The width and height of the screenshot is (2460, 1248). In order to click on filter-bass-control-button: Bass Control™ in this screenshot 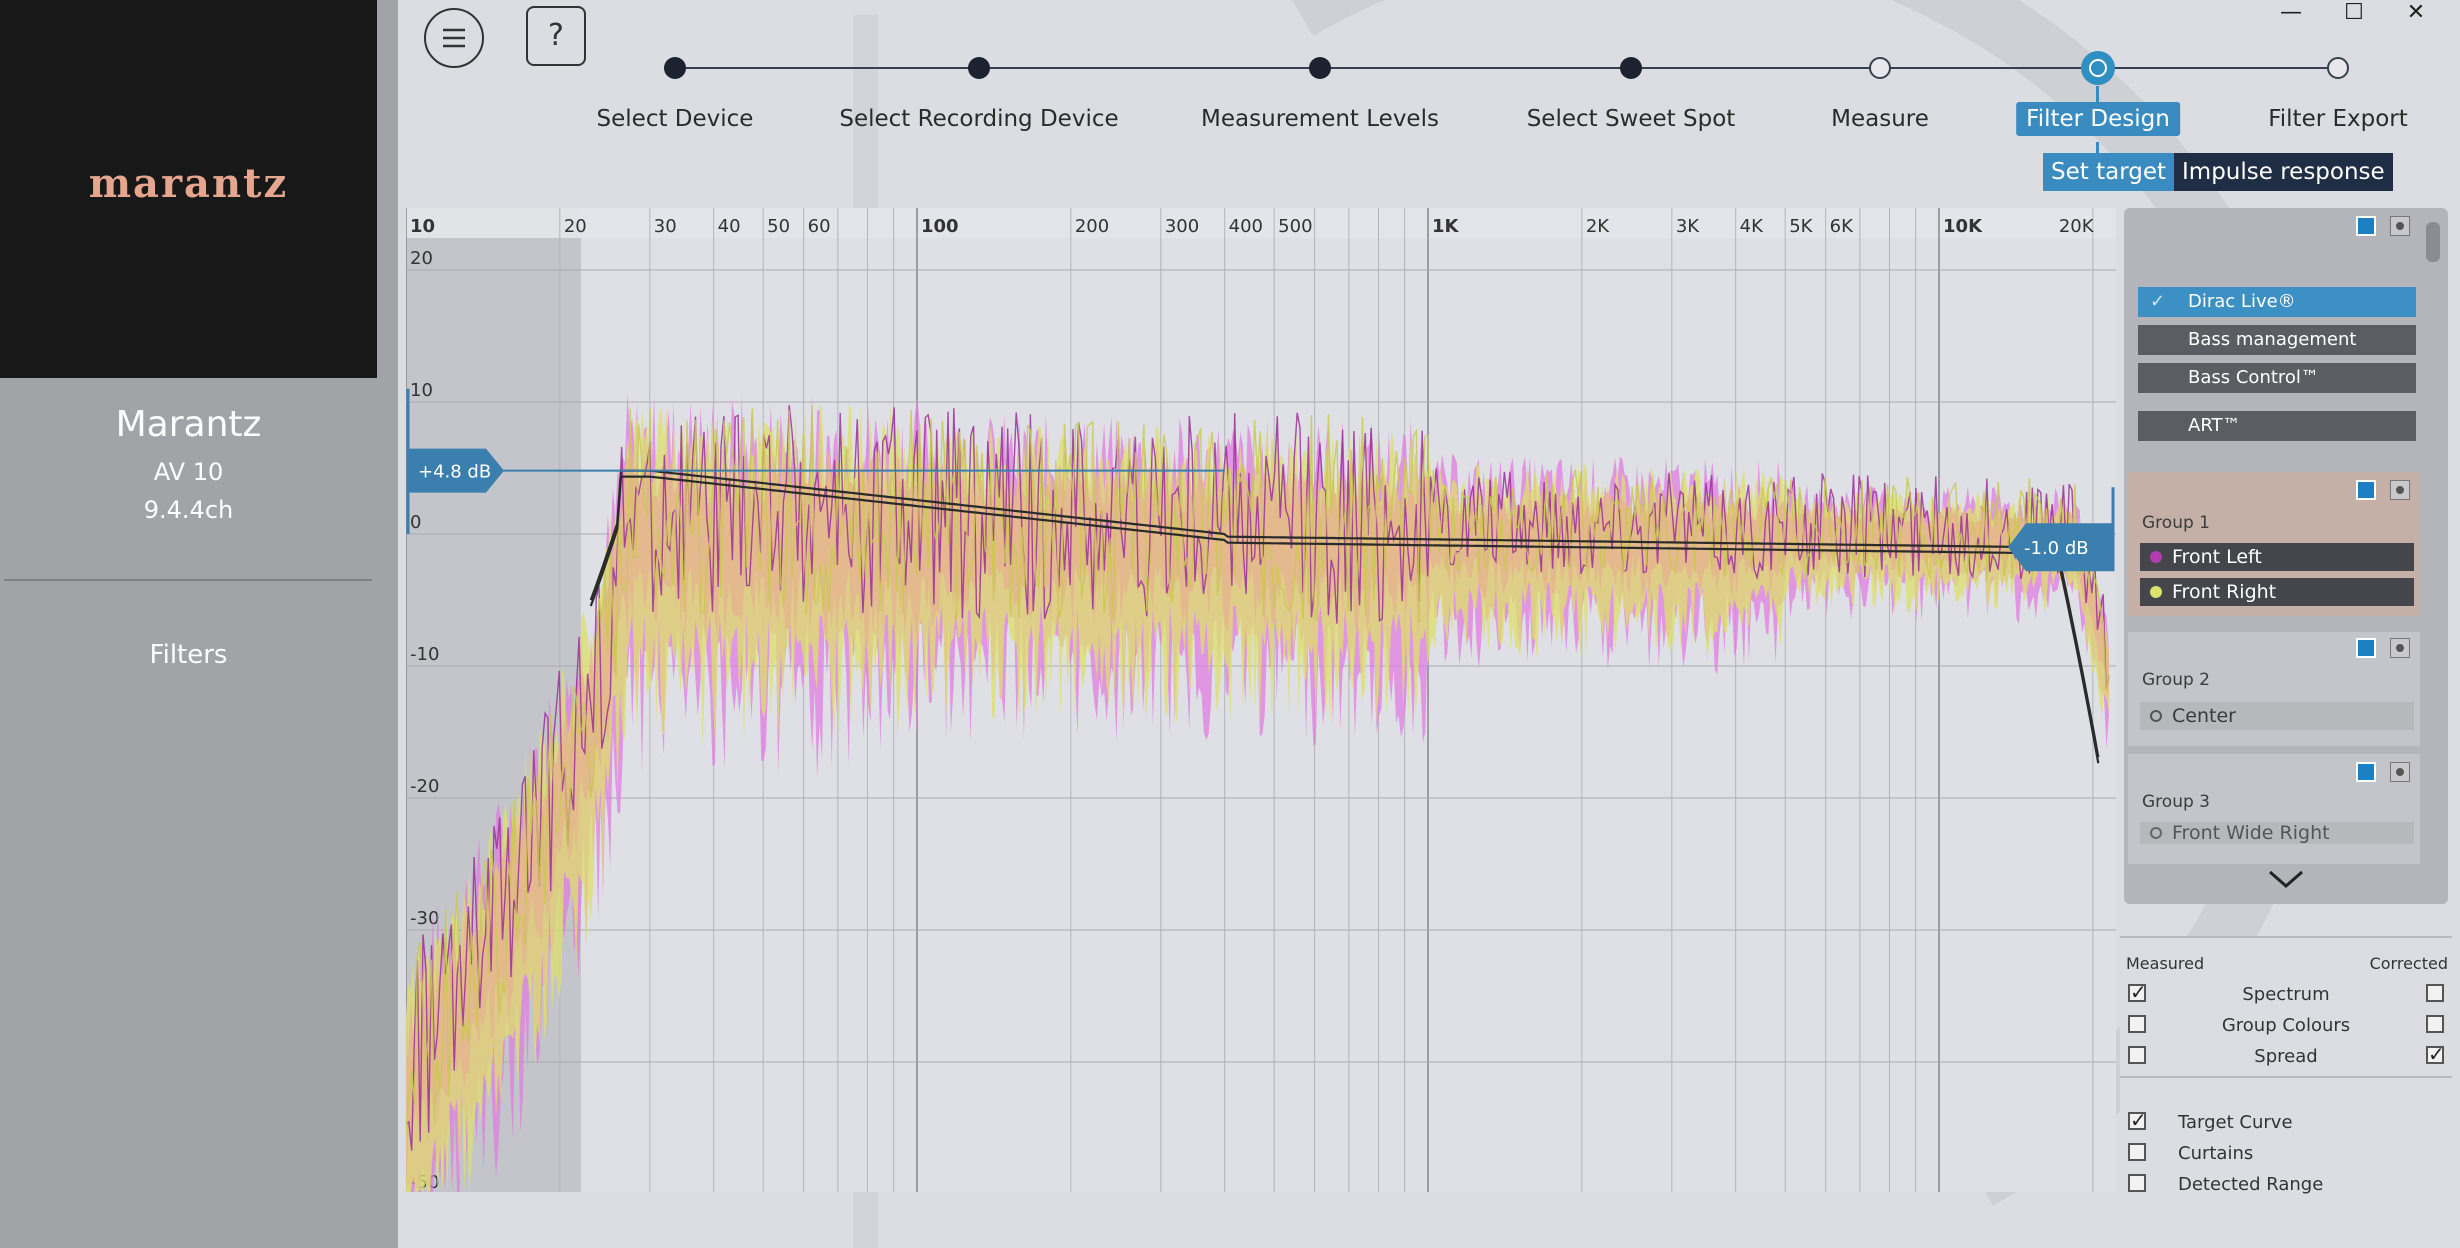, I will do `click(2277, 378)`.